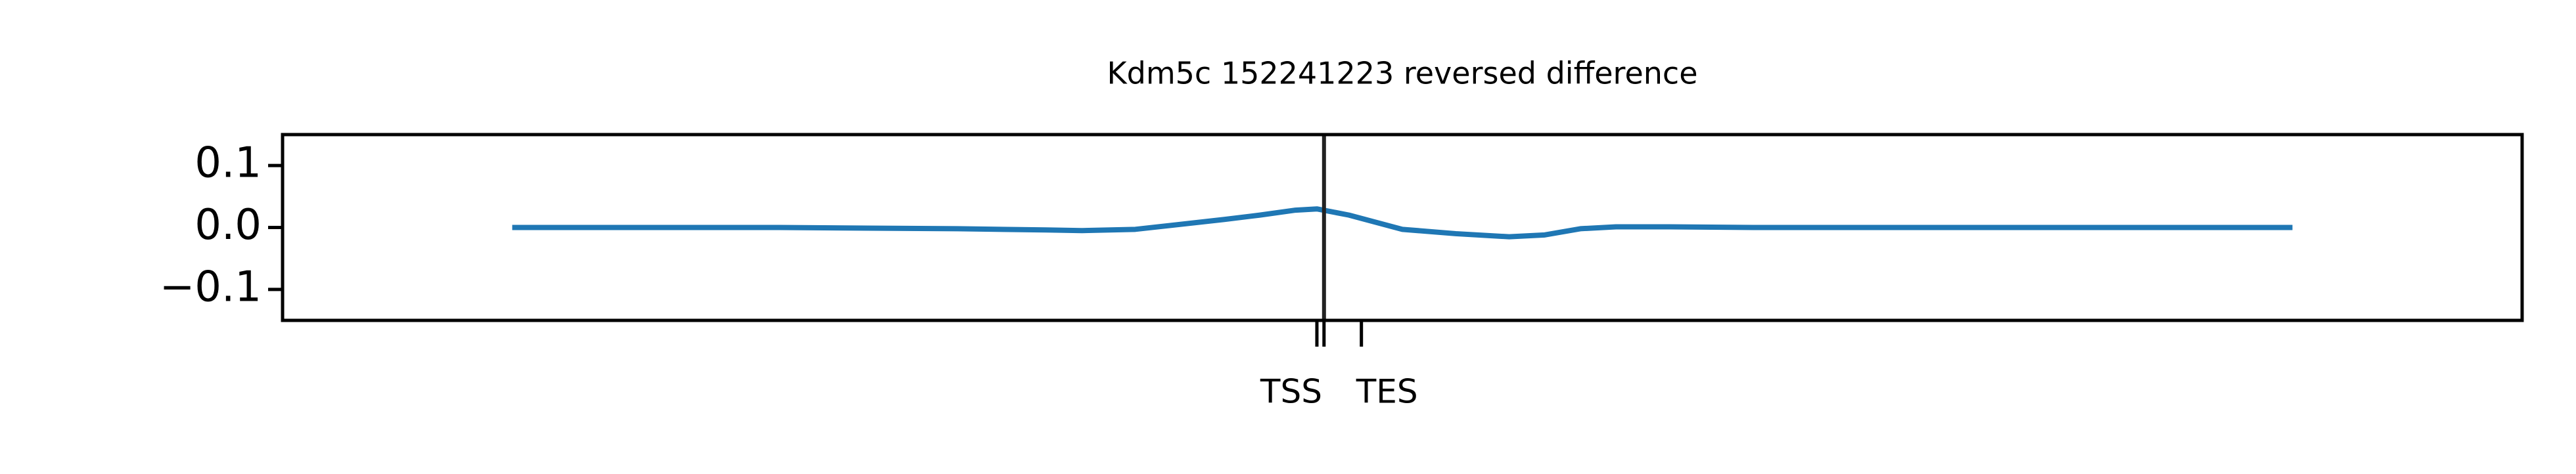  Describe the element at coordinates (1291, 392) in the screenshot. I see `x-tick-label: TSS` at that location.